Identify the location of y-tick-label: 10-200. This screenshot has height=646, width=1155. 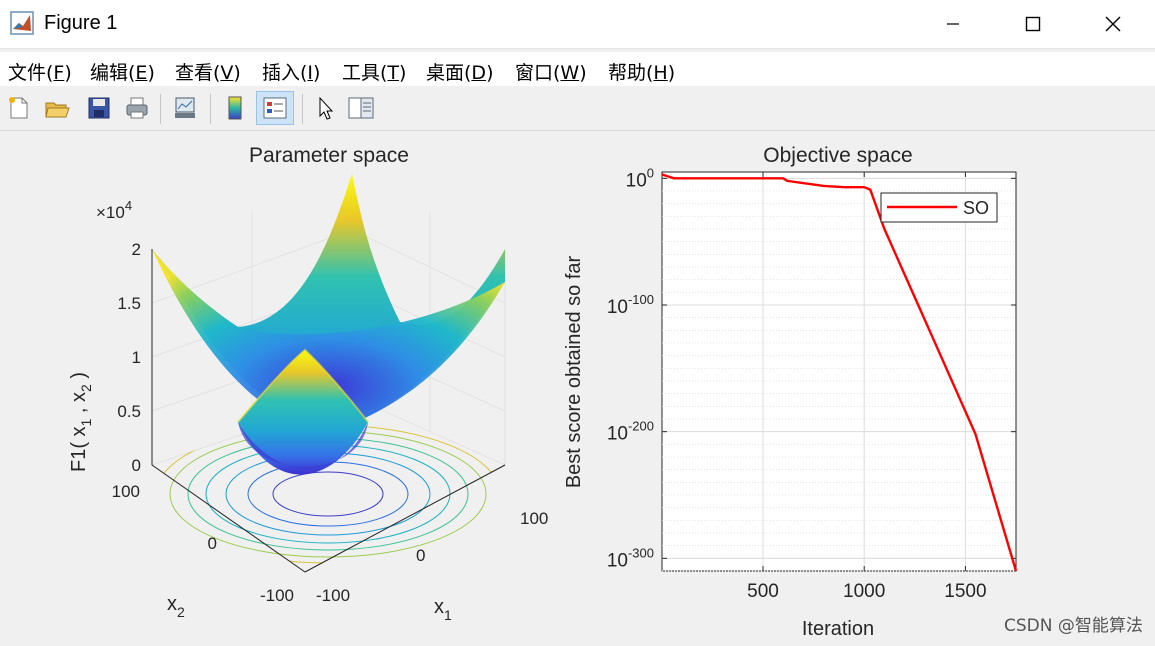
(630, 432).